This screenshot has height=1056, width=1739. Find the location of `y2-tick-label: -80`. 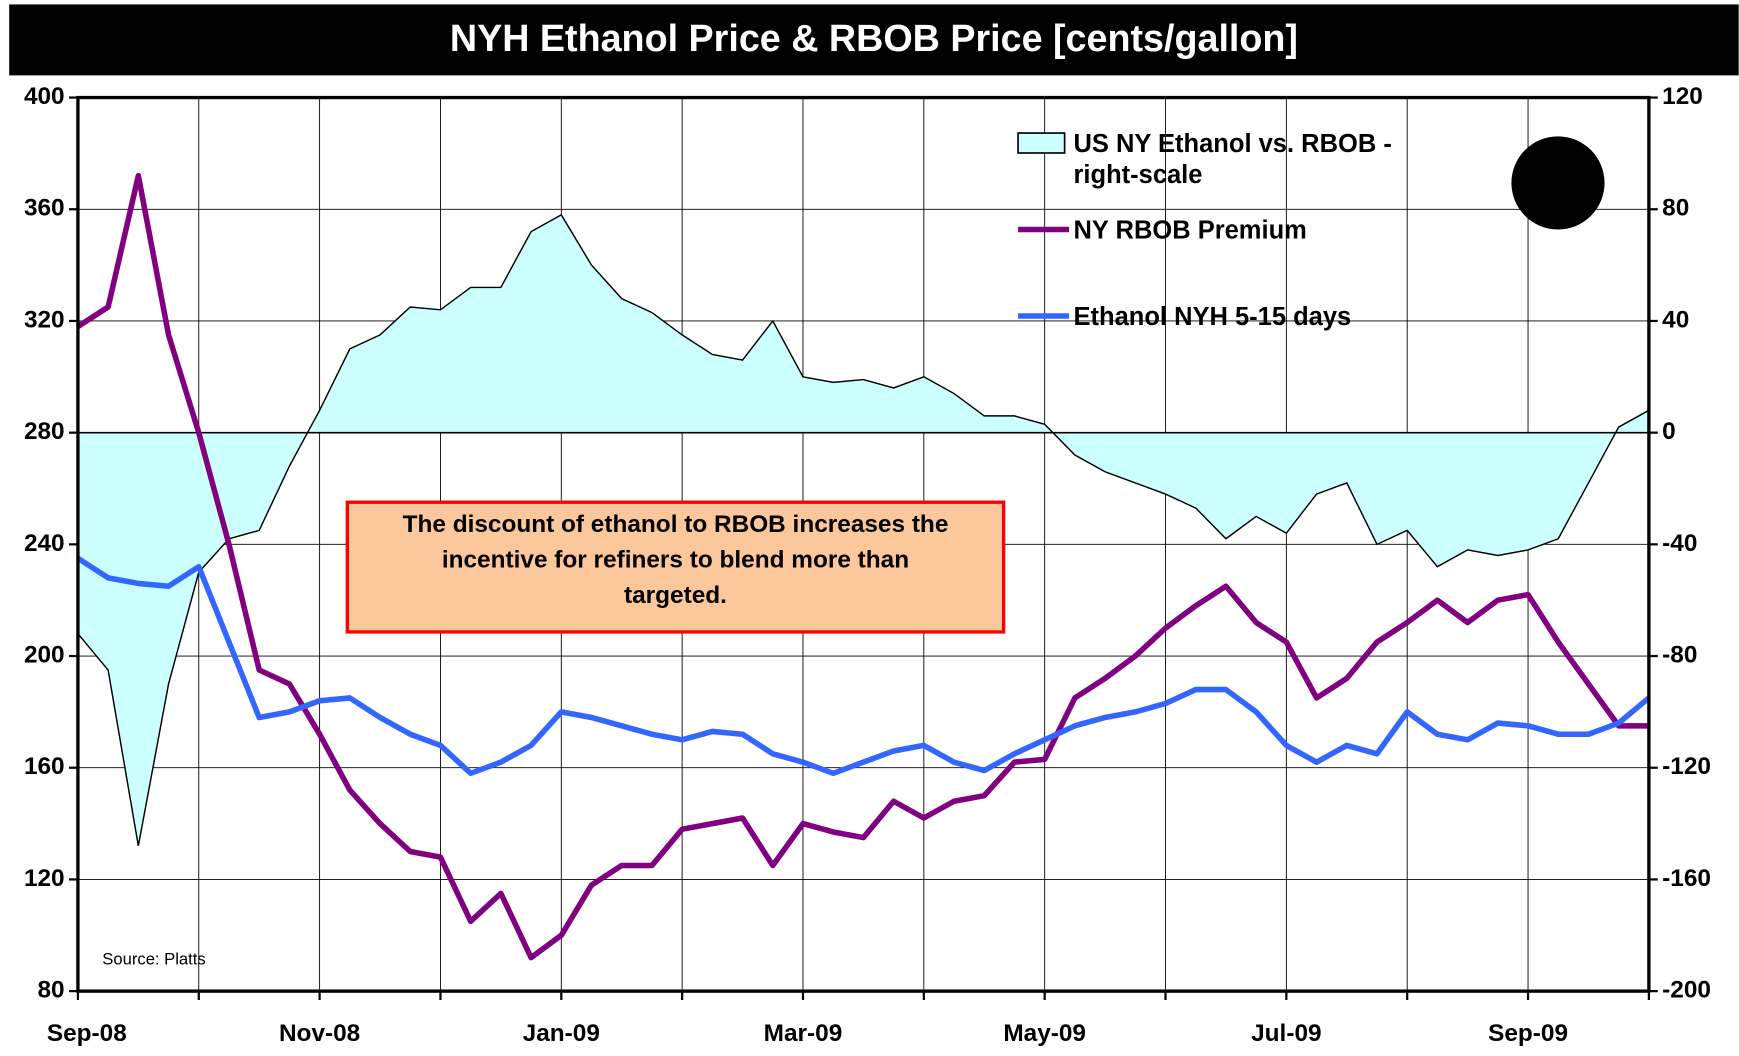

y2-tick-label: -80 is located at coordinates (1679, 654).